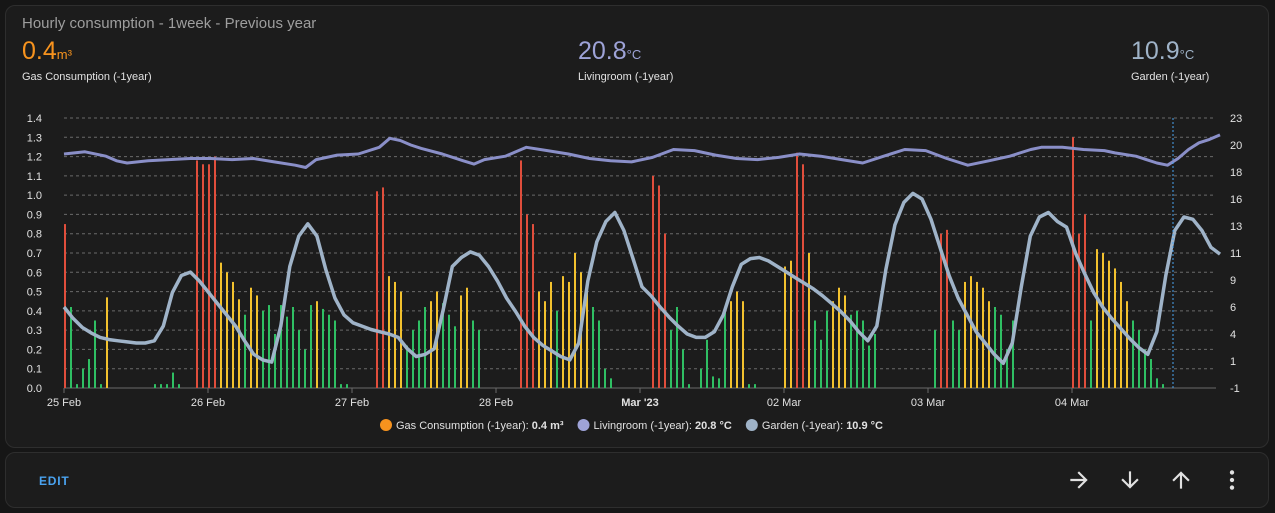 Image resolution: width=1275 pixels, height=513 pixels. I want to click on stat-livingroom: 20.8°C Livingroom (-1year), so click(625, 59).